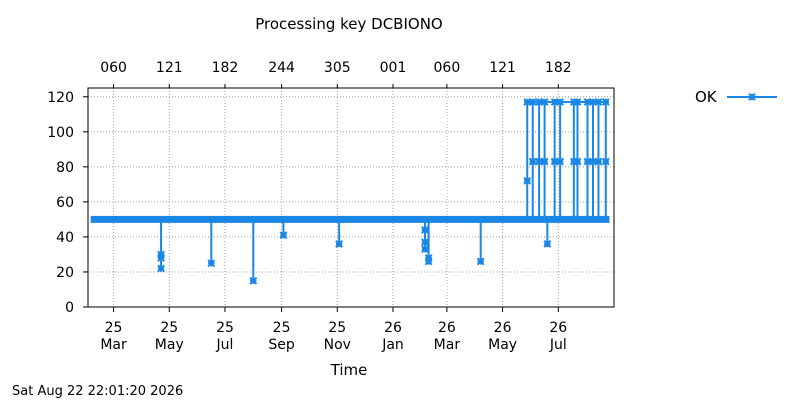  Describe the element at coordinates (502, 345) in the screenshot. I see `x-tick-label-month-7: May` at that location.